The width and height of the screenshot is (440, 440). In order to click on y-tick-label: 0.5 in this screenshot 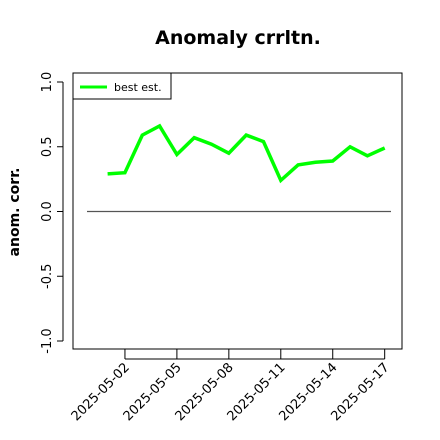, I will do `click(47, 146)`.